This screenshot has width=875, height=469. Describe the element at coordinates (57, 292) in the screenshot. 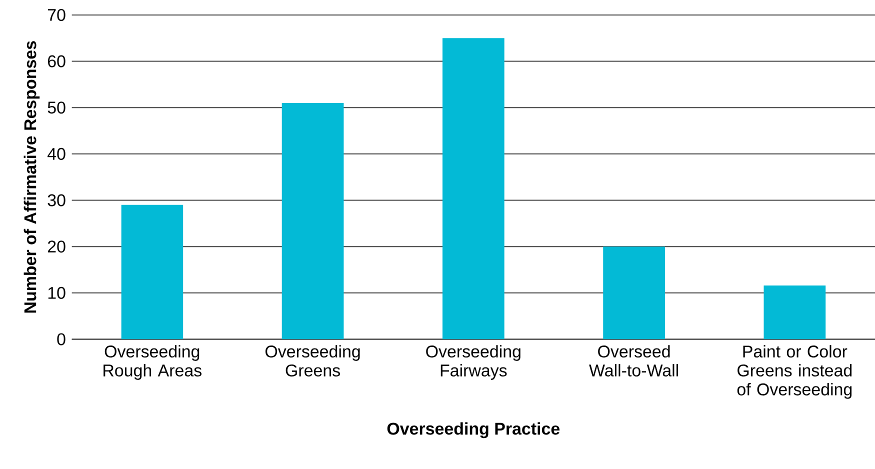

I see `y-tick-label: 10` at that location.